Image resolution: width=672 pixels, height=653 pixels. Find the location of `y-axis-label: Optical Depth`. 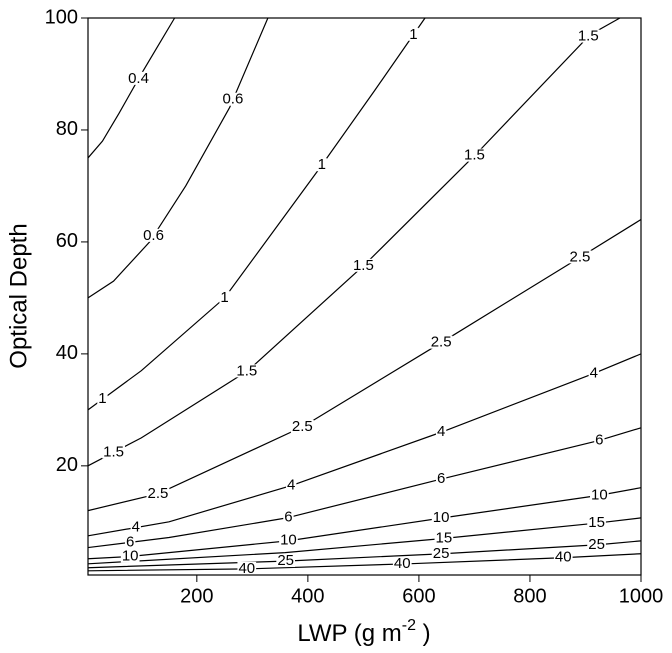

y-axis-label: Optical Depth is located at coordinates (18, 295).